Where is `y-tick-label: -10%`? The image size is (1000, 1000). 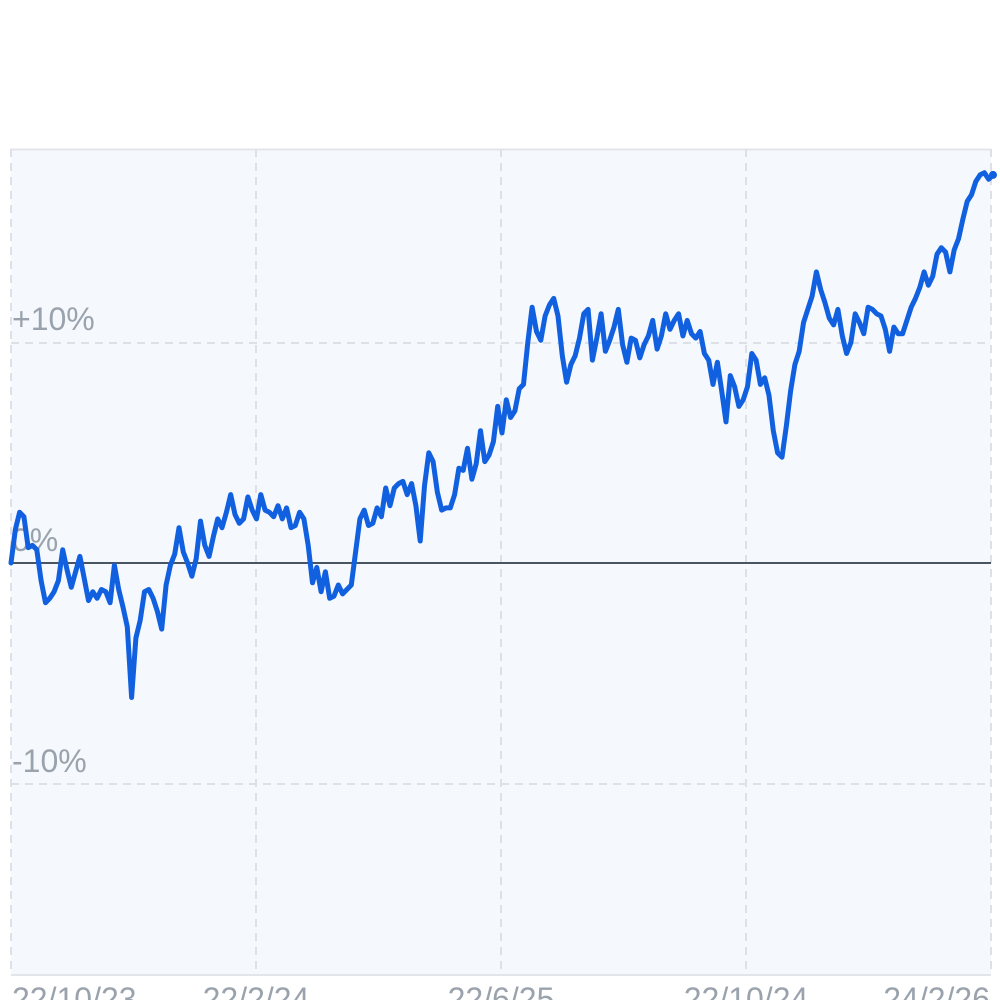 y-tick-label: -10% is located at coordinates (49, 761).